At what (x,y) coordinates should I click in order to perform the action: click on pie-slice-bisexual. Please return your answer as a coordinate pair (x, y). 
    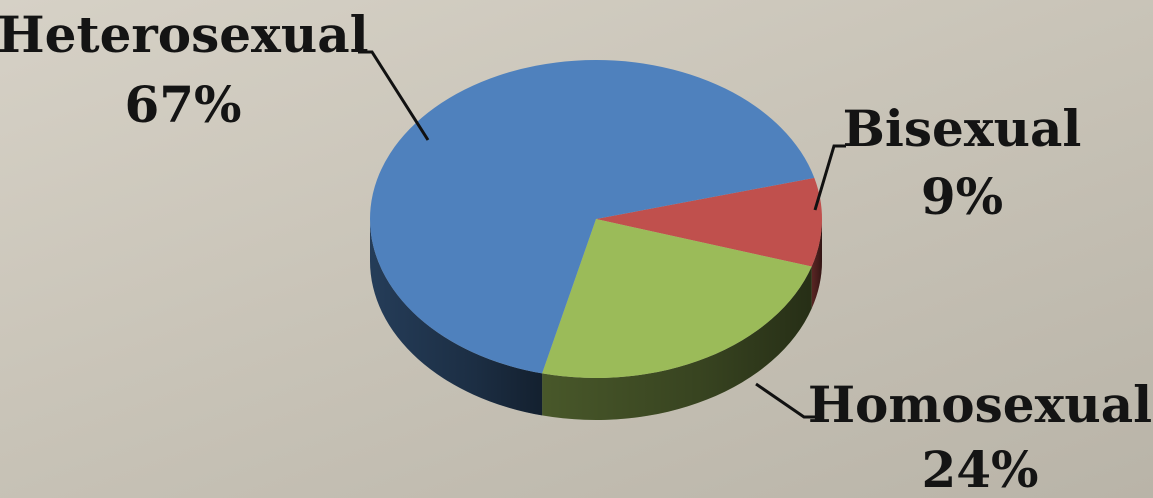
    Looking at the image, I should click on (709, 222).